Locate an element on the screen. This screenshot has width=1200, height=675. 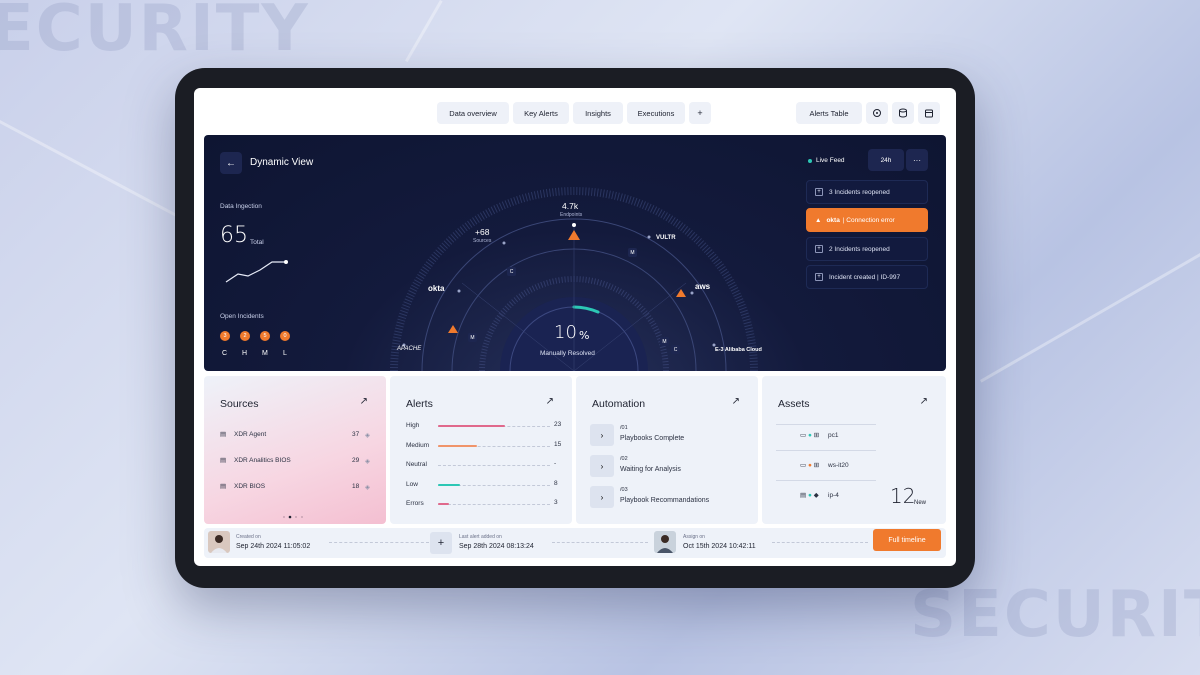
alert-level-value: 15 is located at coordinates (558, 444).